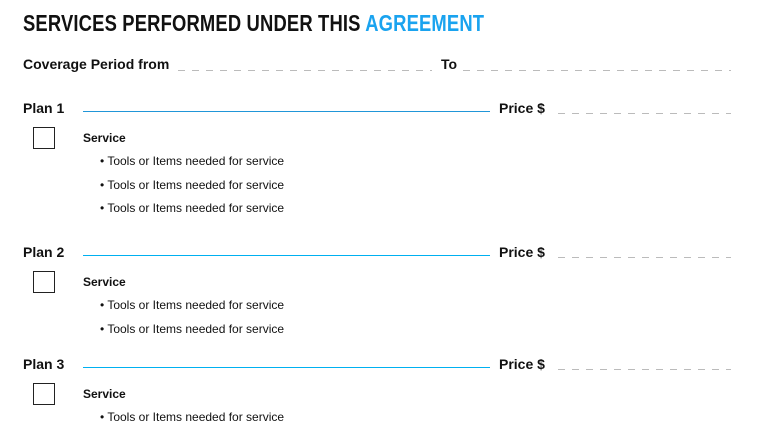  I want to click on coverage-to-field, so click(597, 70).